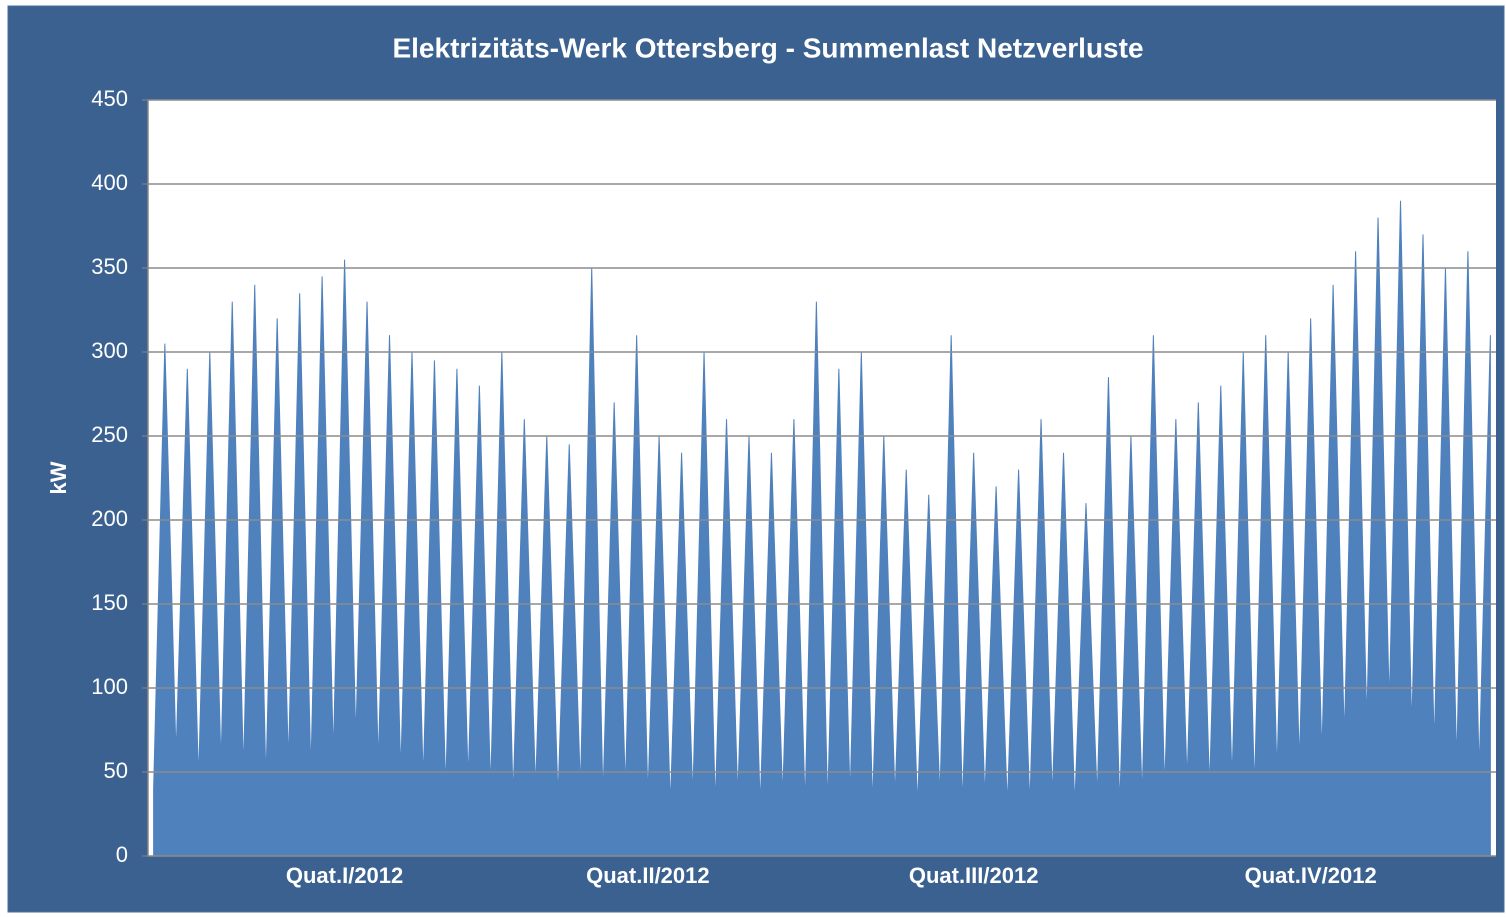 Image resolution: width=1506 pixels, height=917 pixels. What do you see at coordinates (116, 770) in the screenshot?
I see `y-tick-label: 50` at bounding box center [116, 770].